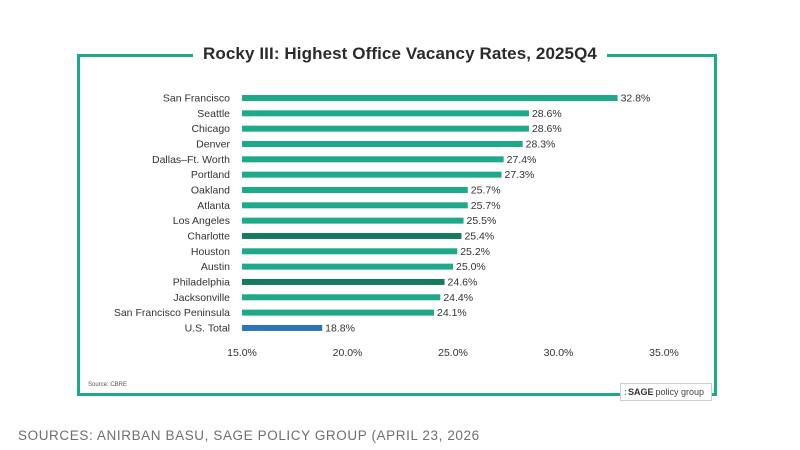 The height and width of the screenshot is (450, 800). Describe the element at coordinates (522, 160) in the screenshot. I see `value-label: 27.4%` at that location.